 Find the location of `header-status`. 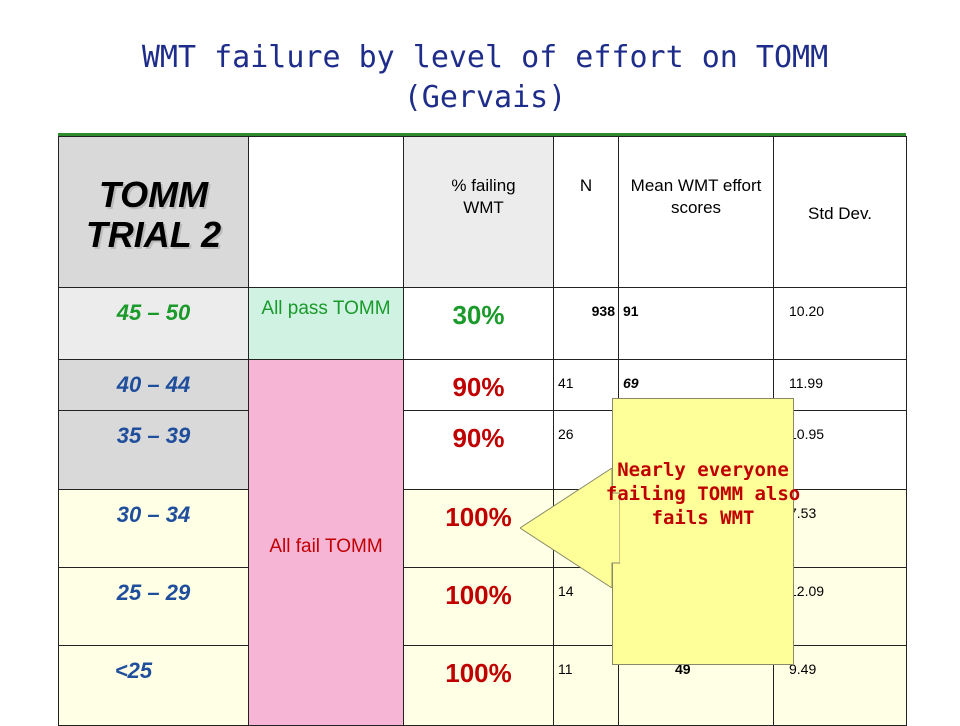

header-status is located at coordinates (326, 212).